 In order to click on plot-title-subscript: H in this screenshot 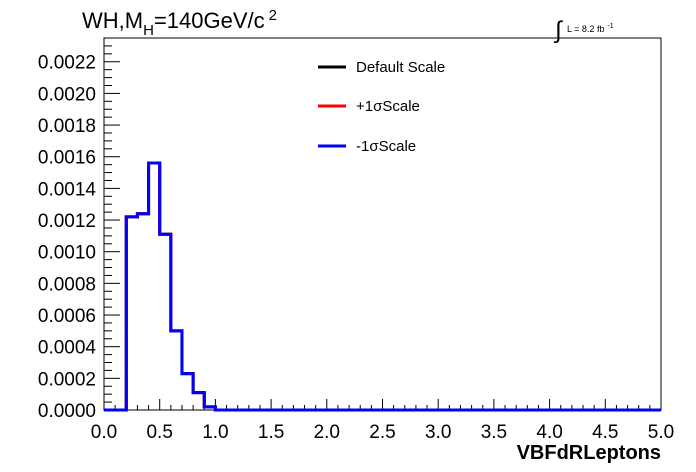, I will do `click(148, 30)`.